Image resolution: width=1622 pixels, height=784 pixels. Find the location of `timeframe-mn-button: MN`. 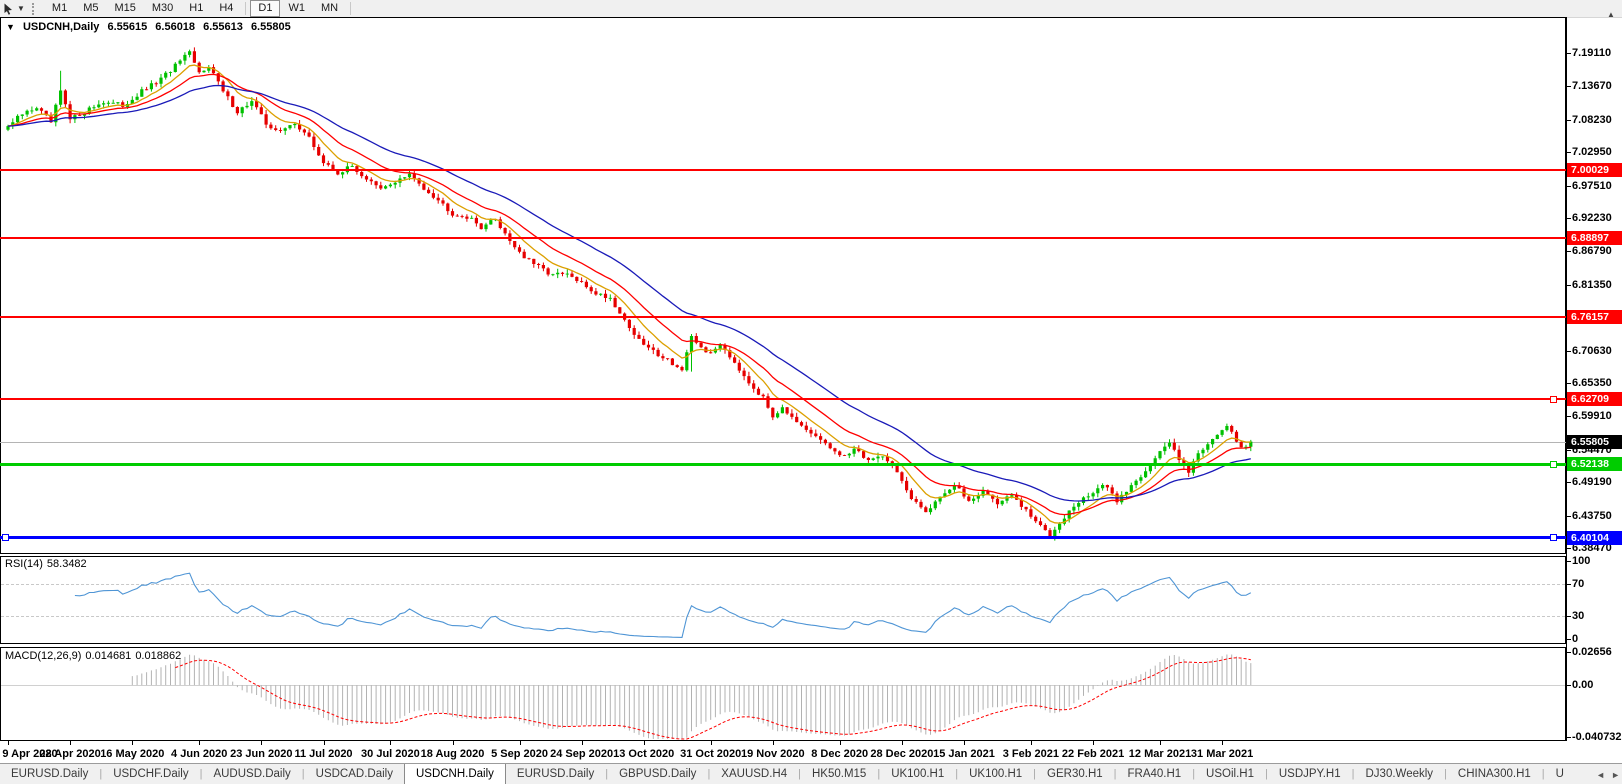

timeframe-mn-button: MN is located at coordinates (329, 8).